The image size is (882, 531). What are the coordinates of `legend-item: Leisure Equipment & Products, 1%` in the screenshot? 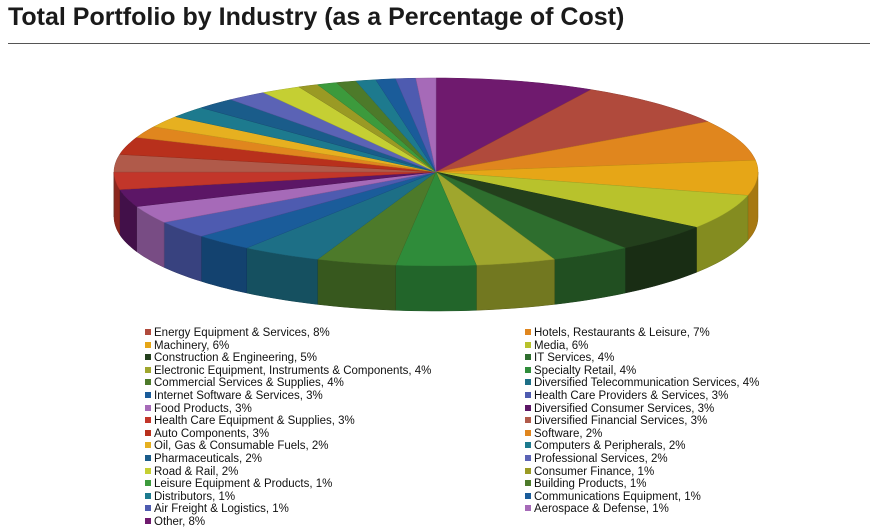 It's located at (238, 484).